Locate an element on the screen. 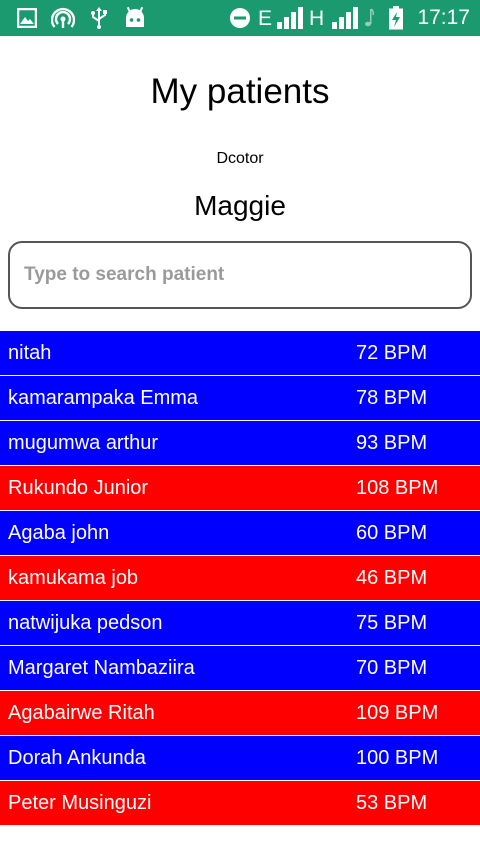 This screenshot has height=854, width=480. android-icon is located at coordinates (135, 18).